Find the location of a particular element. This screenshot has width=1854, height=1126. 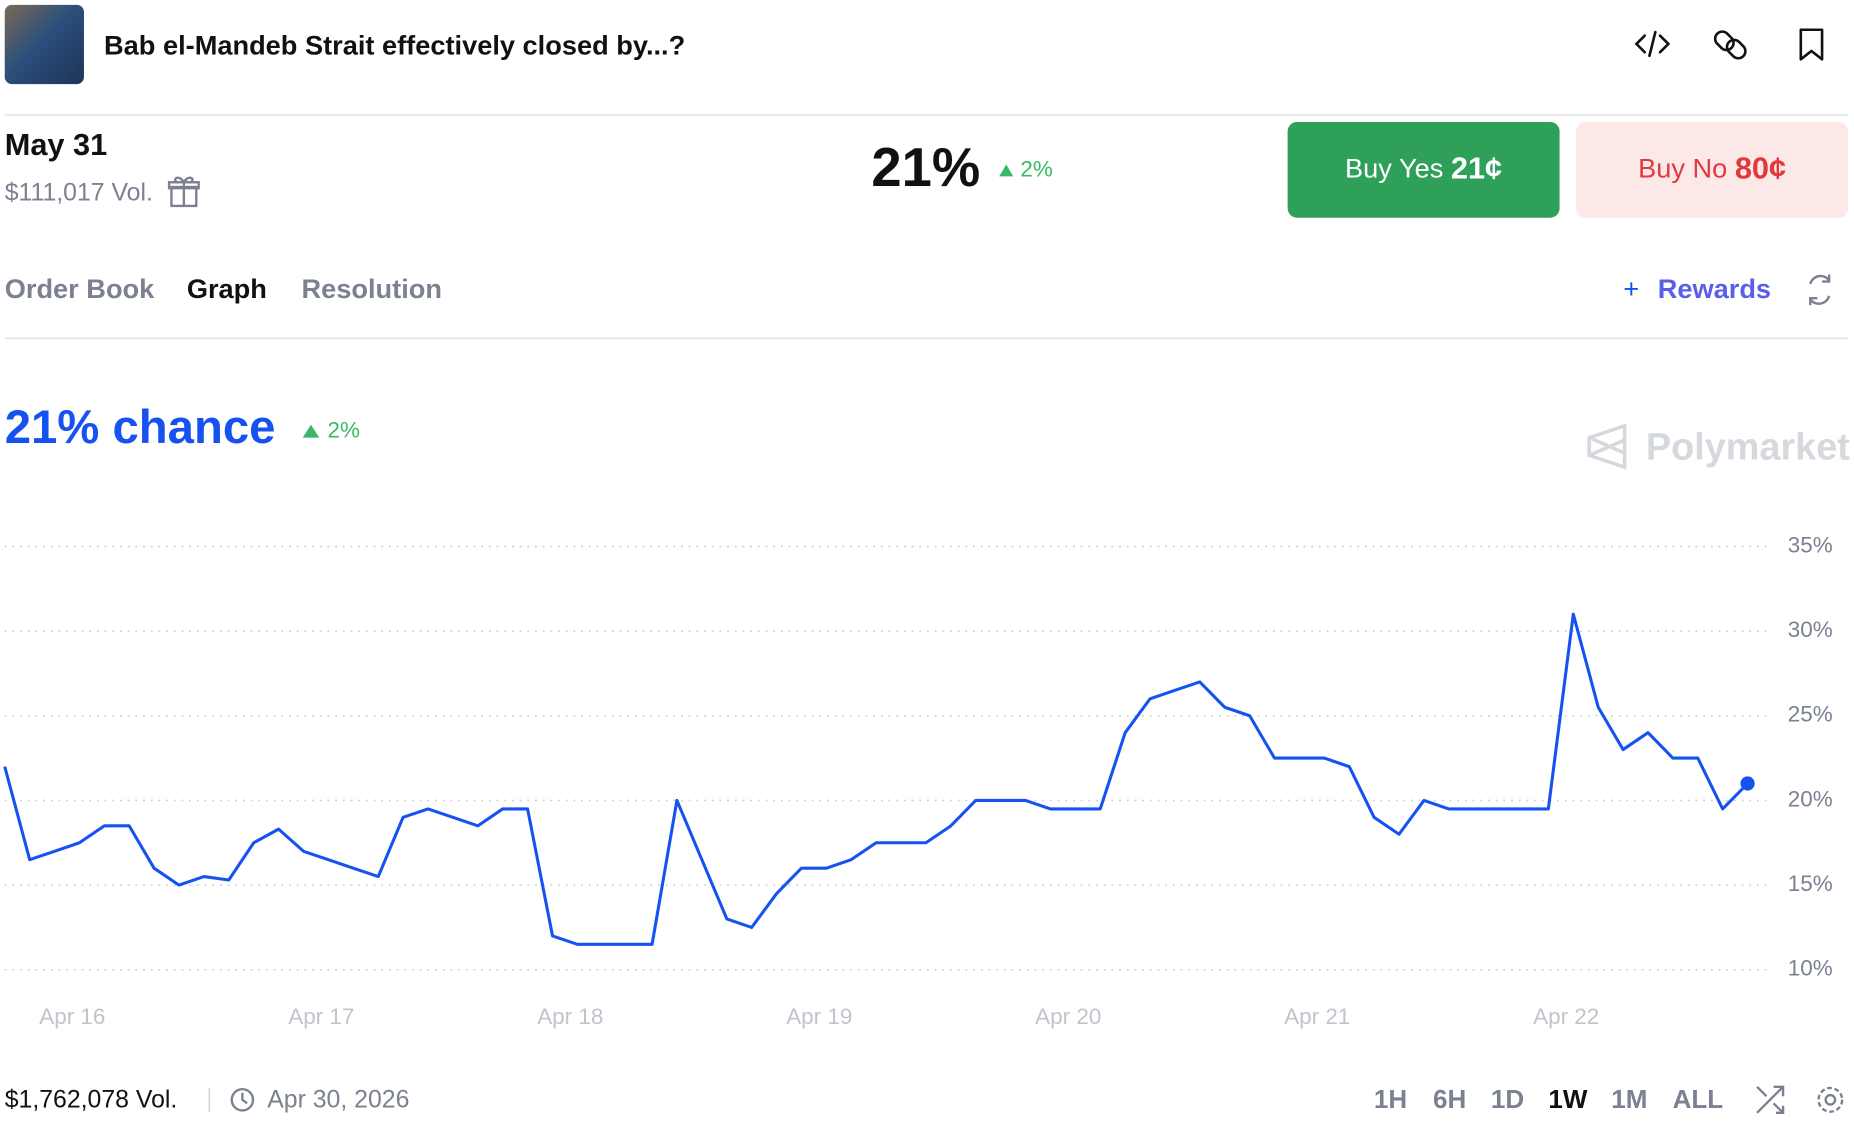

x-tick-label: Apr 22 is located at coordinates (1566, 1016).